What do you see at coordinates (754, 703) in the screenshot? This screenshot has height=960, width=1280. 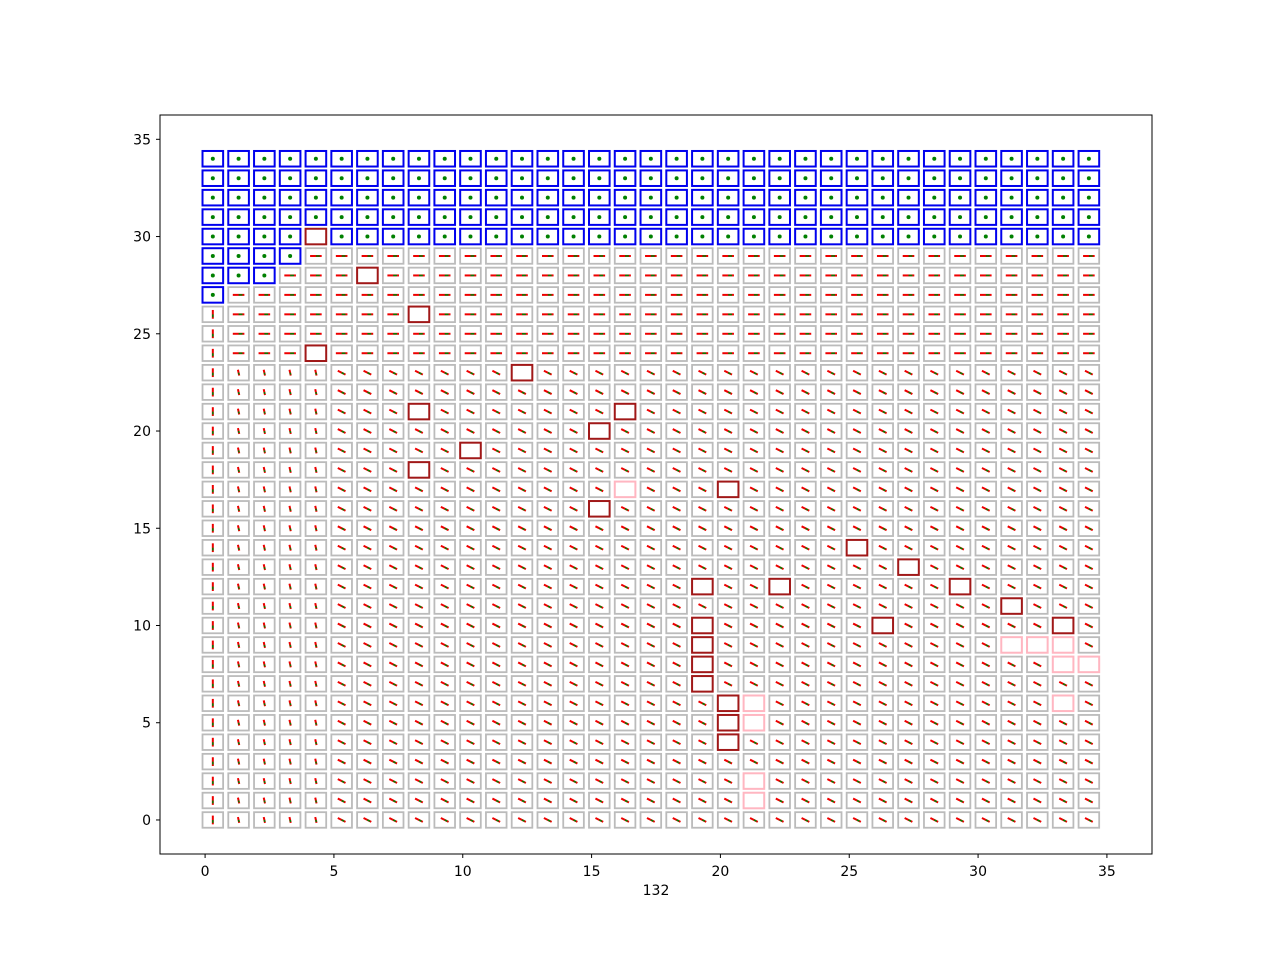 I see `visited-cell` at bounding box center [754, 703].